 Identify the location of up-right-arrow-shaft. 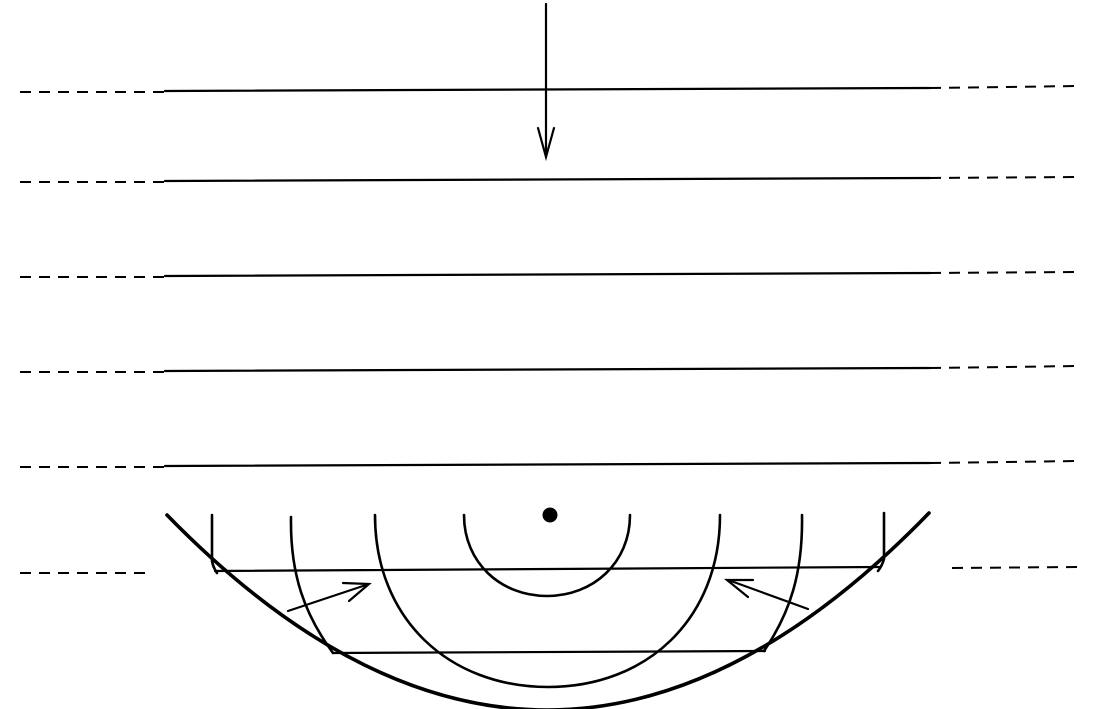
(327, 598).